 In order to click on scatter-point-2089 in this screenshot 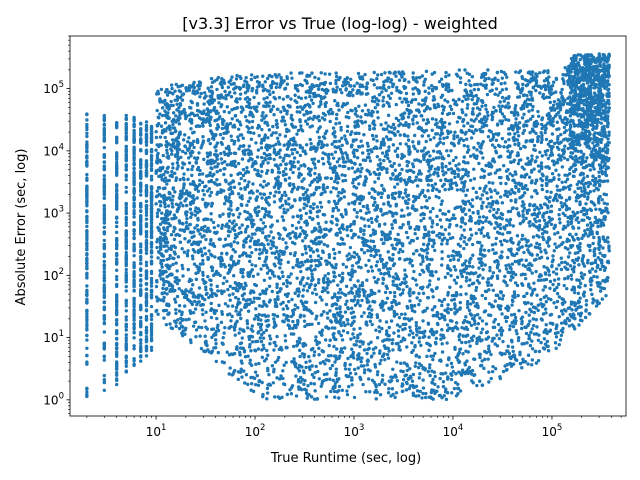, I will do `click(238, 217)`.